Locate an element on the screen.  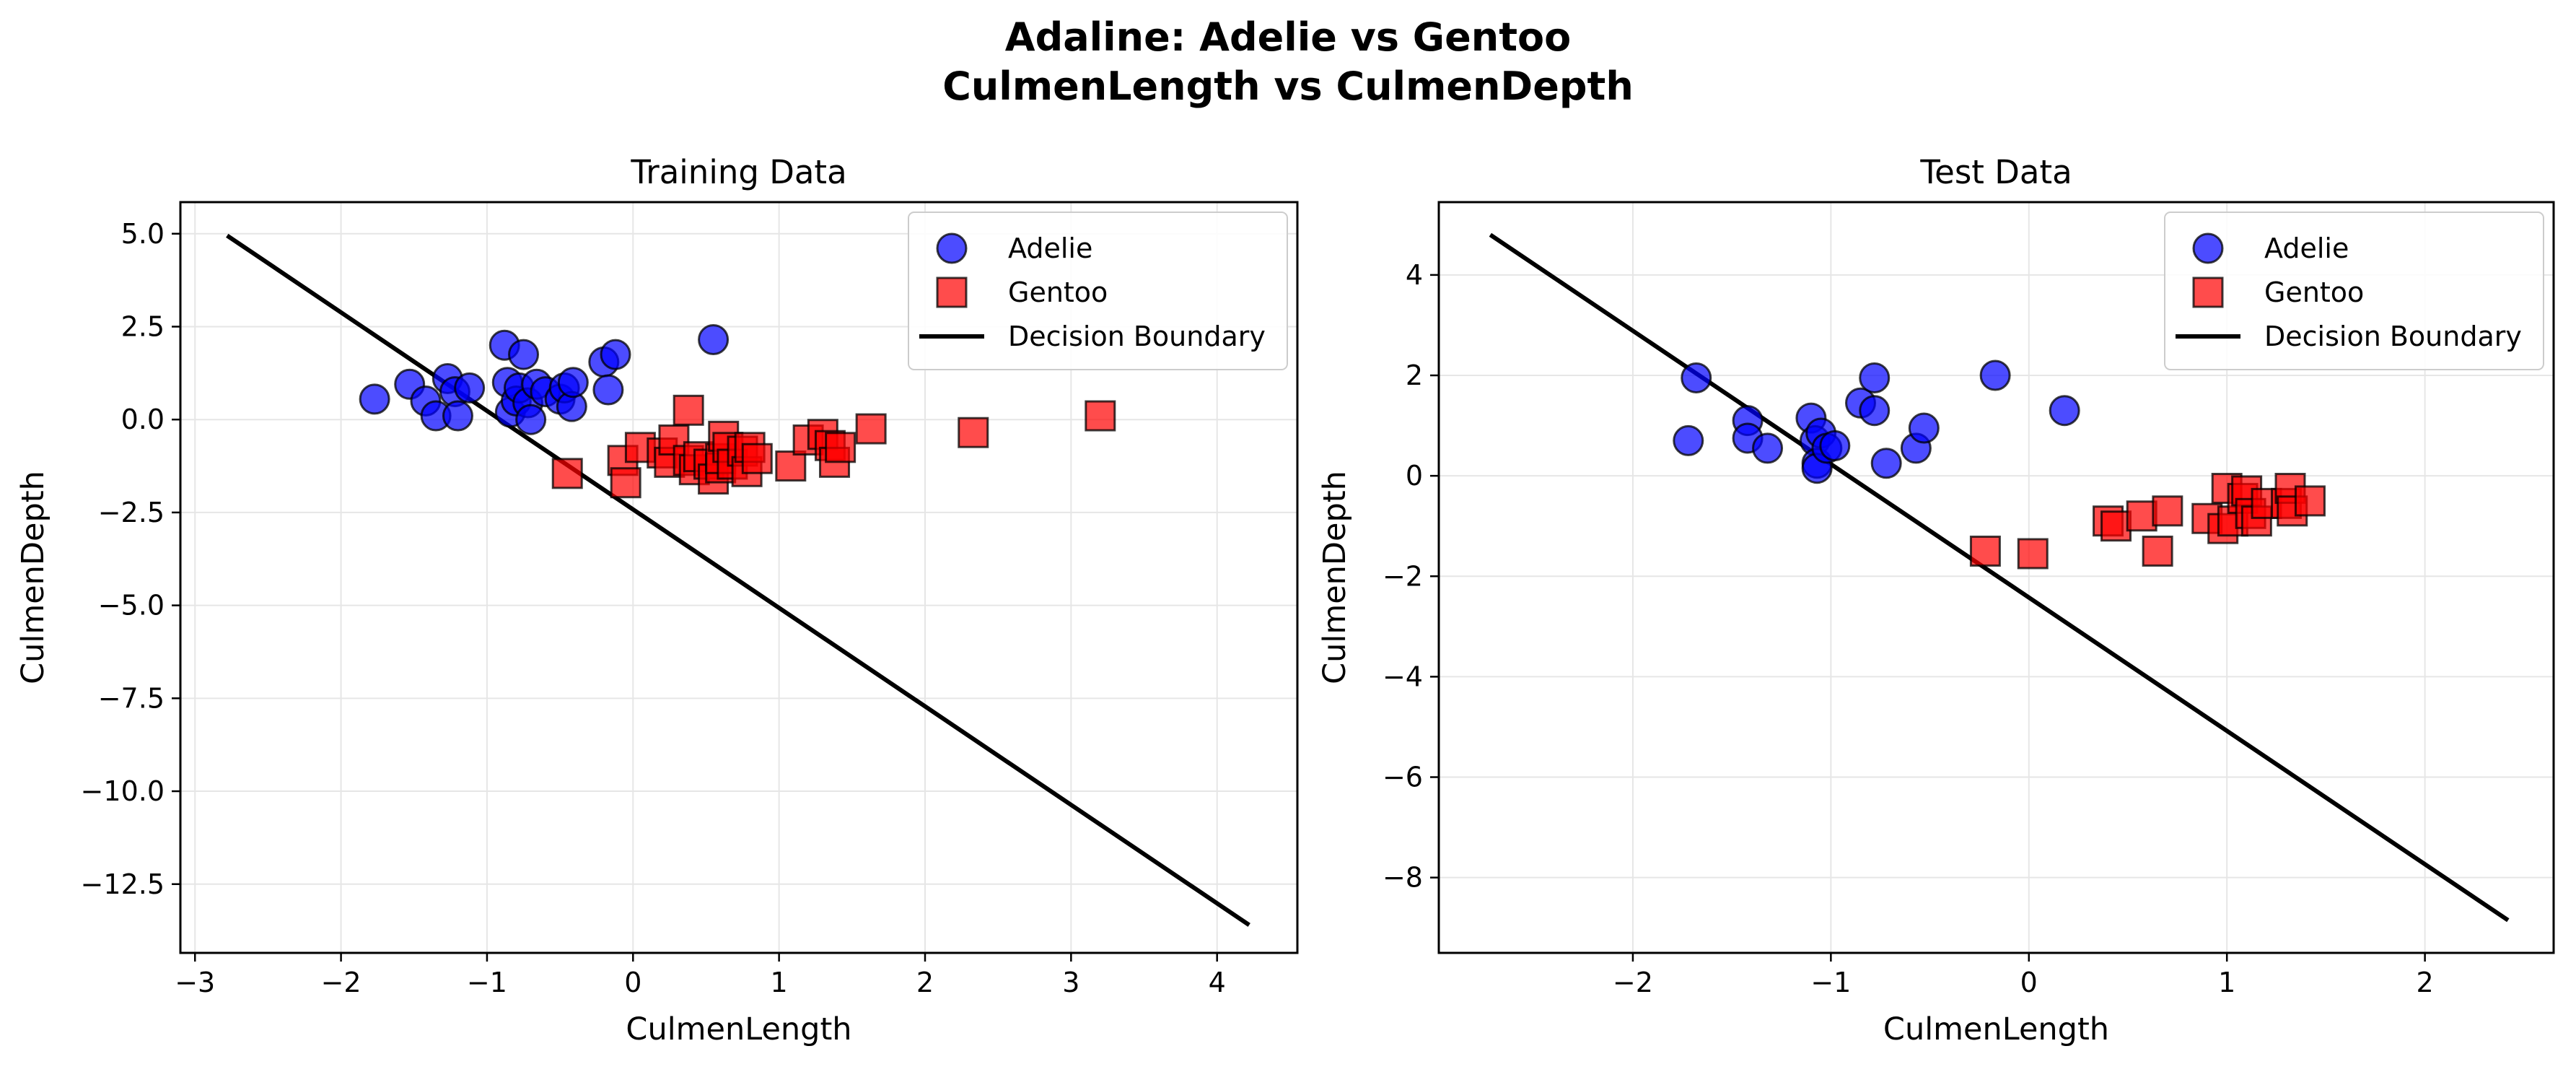
chart-0-legend-box is located at coordinates (1098, 291).